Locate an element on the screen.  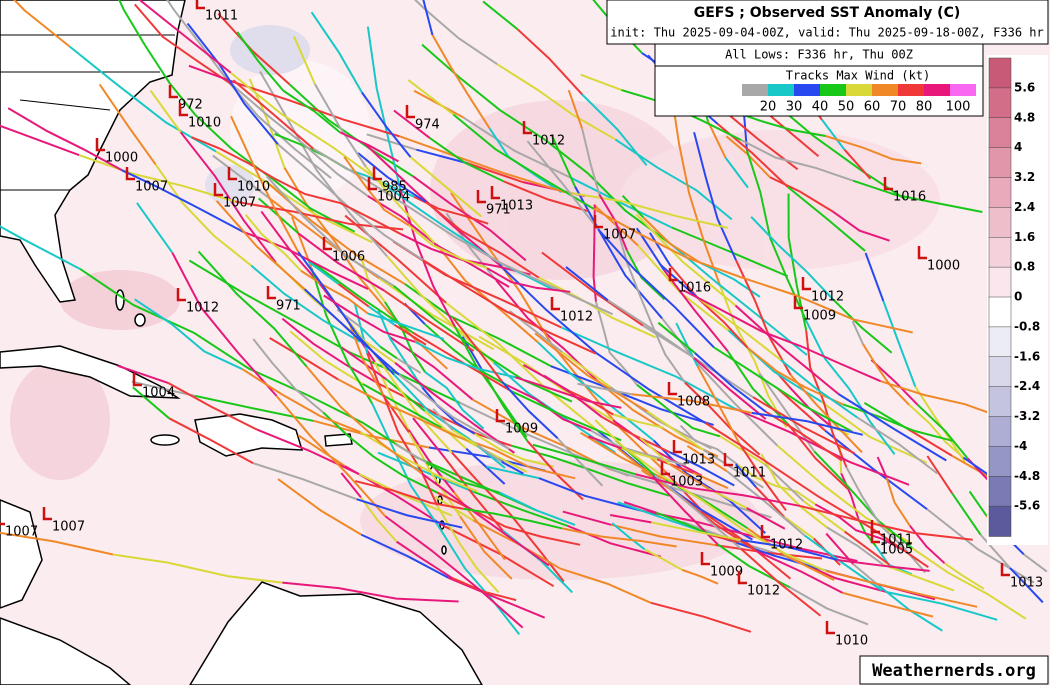
header-box is located at coordinates (827, 22).